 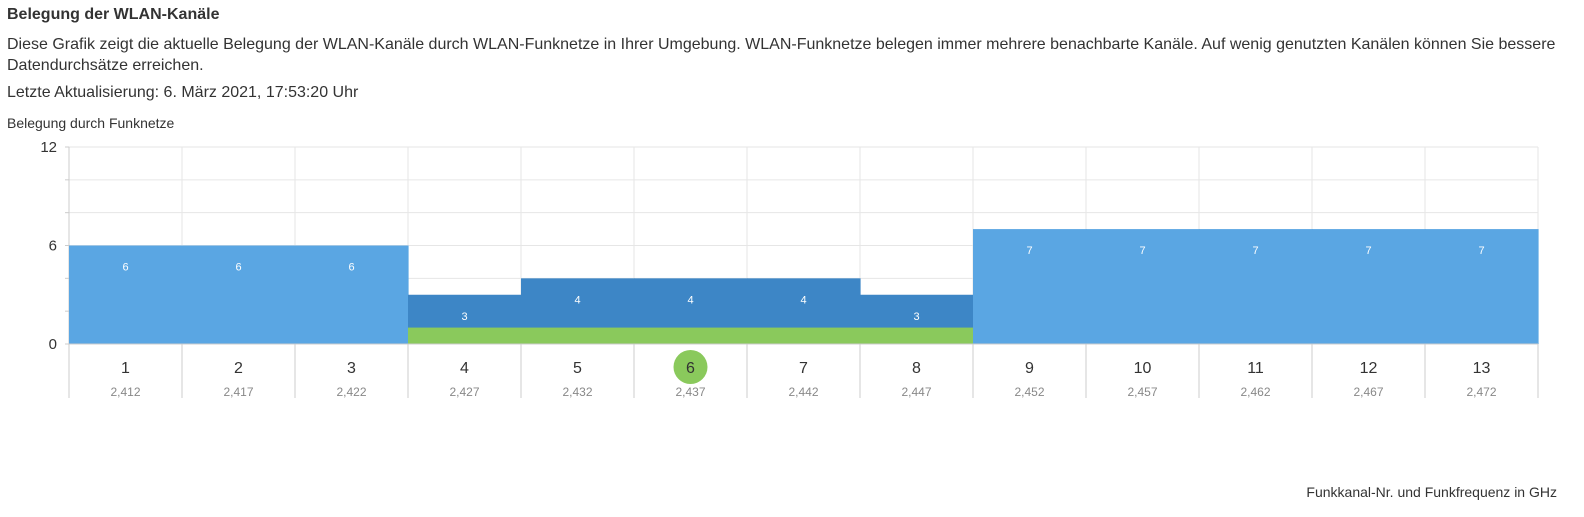 I want to click on x-tick-frequency: 2,437, so click(x=690, y=392).